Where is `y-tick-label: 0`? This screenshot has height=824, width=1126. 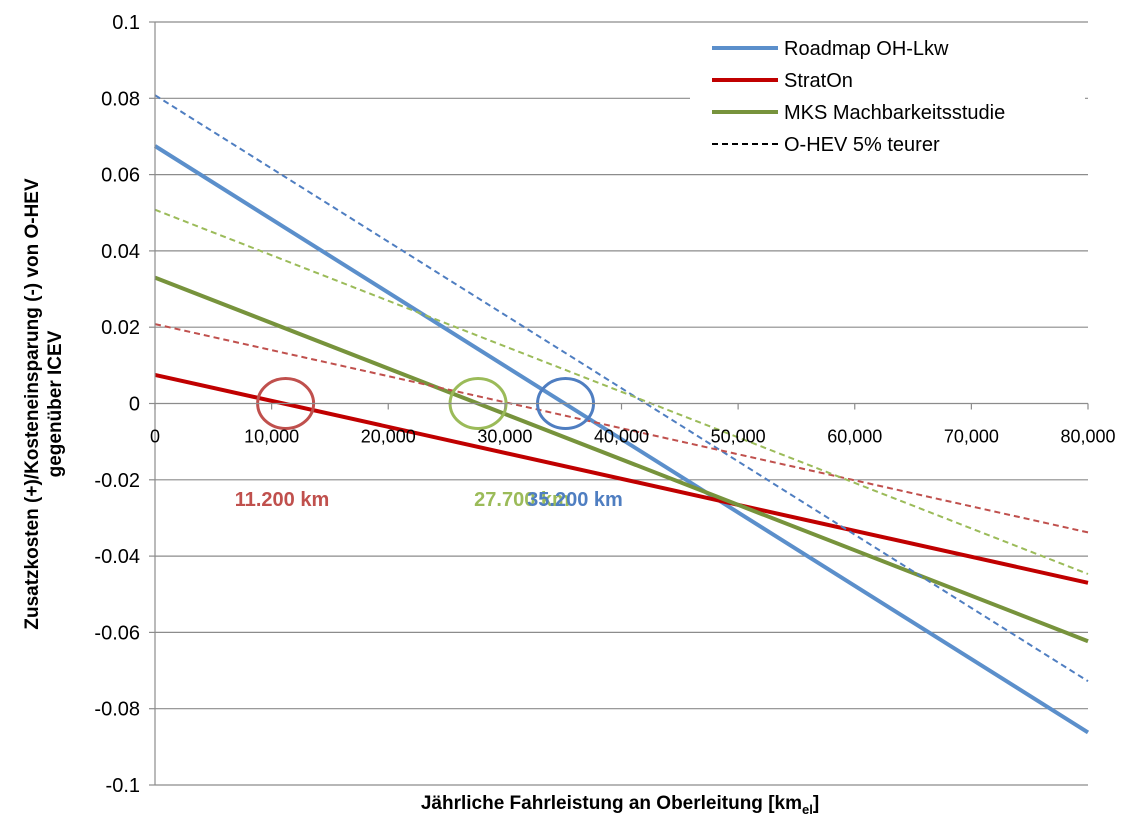
y-tick-label: 0 is located at coordinates (134, 405).